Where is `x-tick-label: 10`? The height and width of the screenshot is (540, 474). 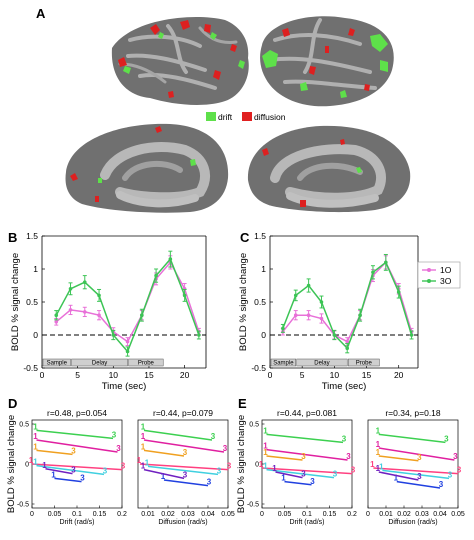
x-tick-label: 10 is located at coordinates (114, 375).